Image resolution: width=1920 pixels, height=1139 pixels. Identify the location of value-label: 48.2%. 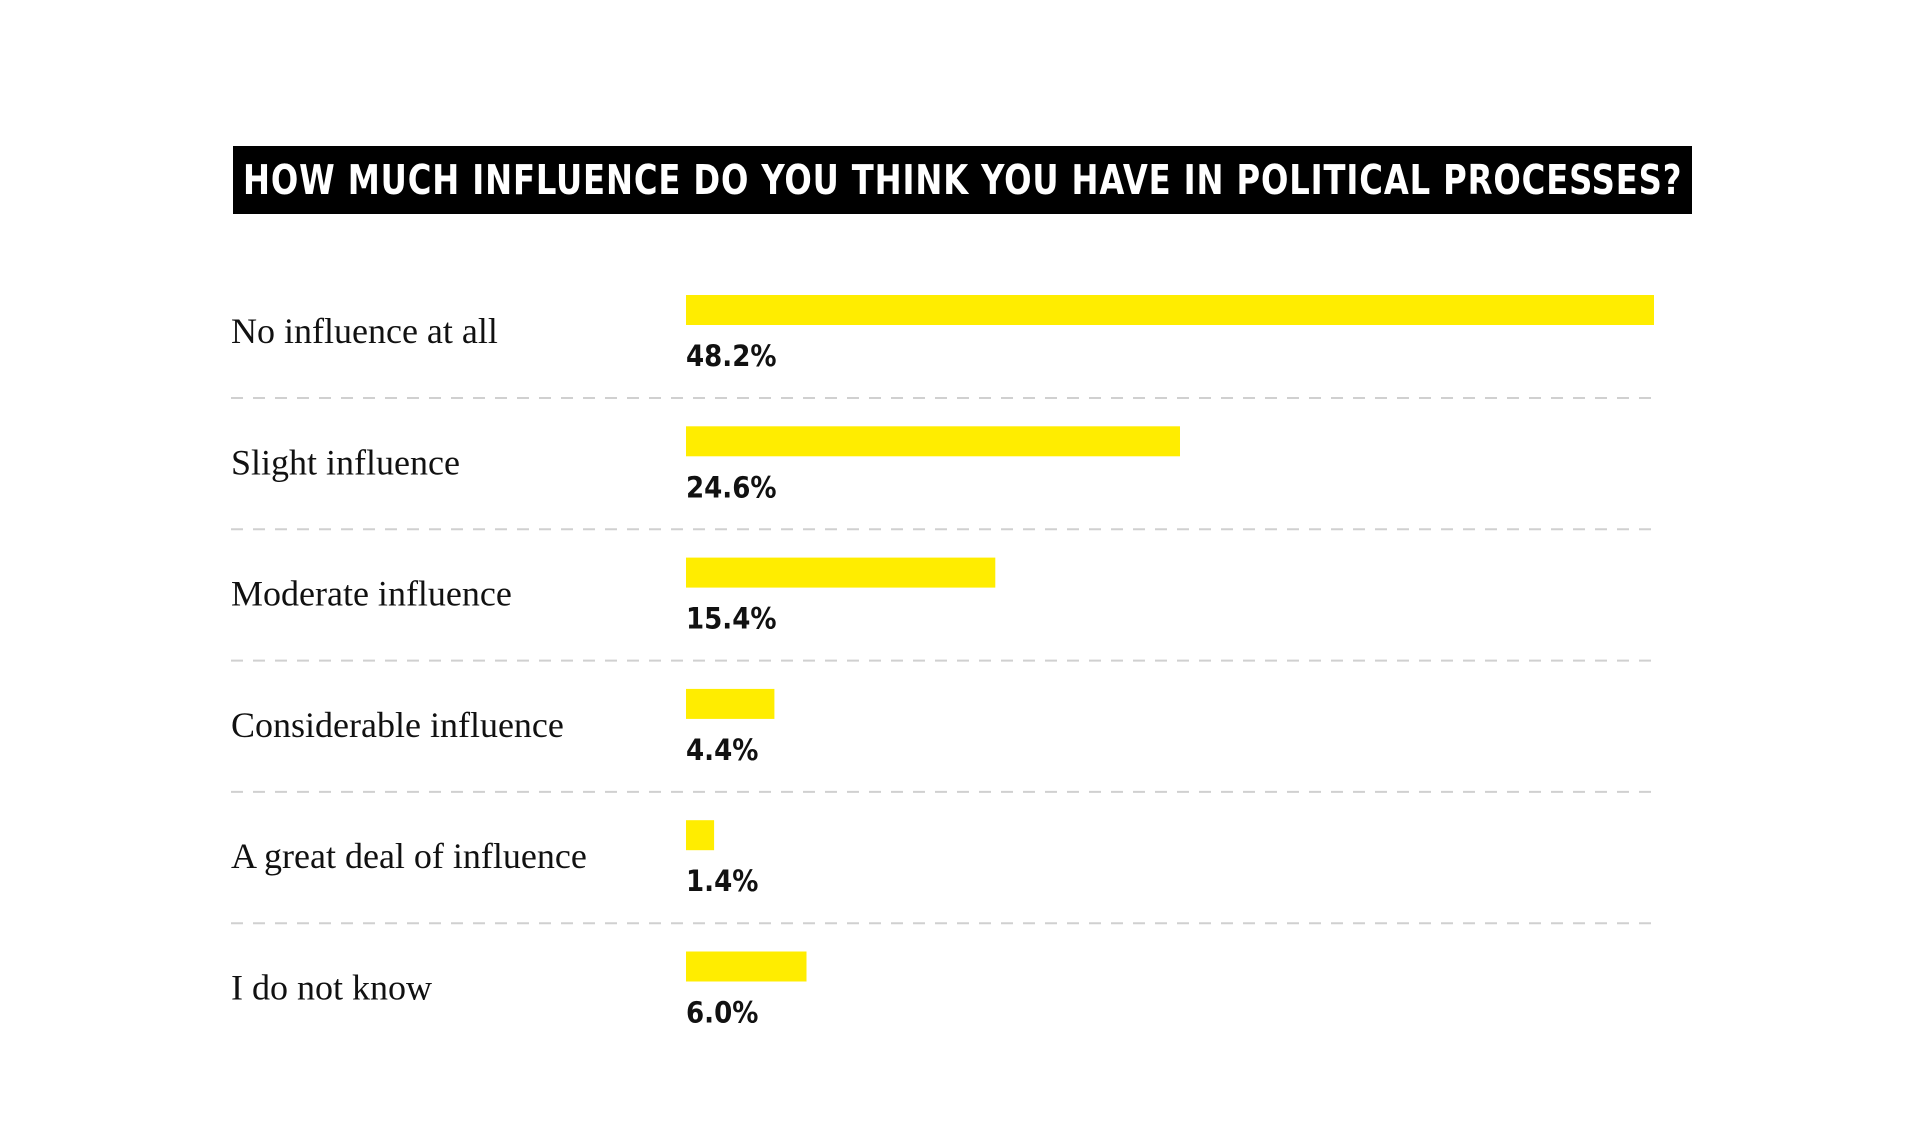
(731, 356).